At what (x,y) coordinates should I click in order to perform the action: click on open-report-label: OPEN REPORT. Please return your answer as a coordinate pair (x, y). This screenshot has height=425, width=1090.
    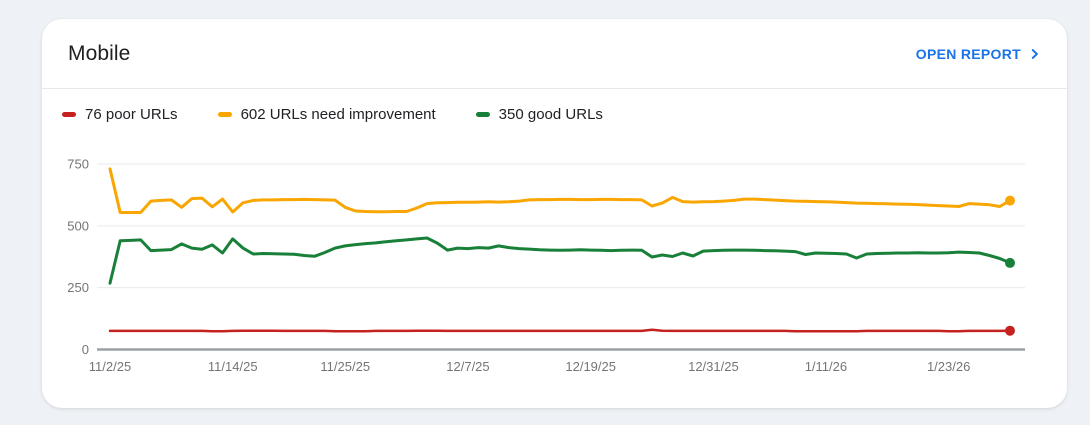
    Looking at the image, I should click on (968, 53).